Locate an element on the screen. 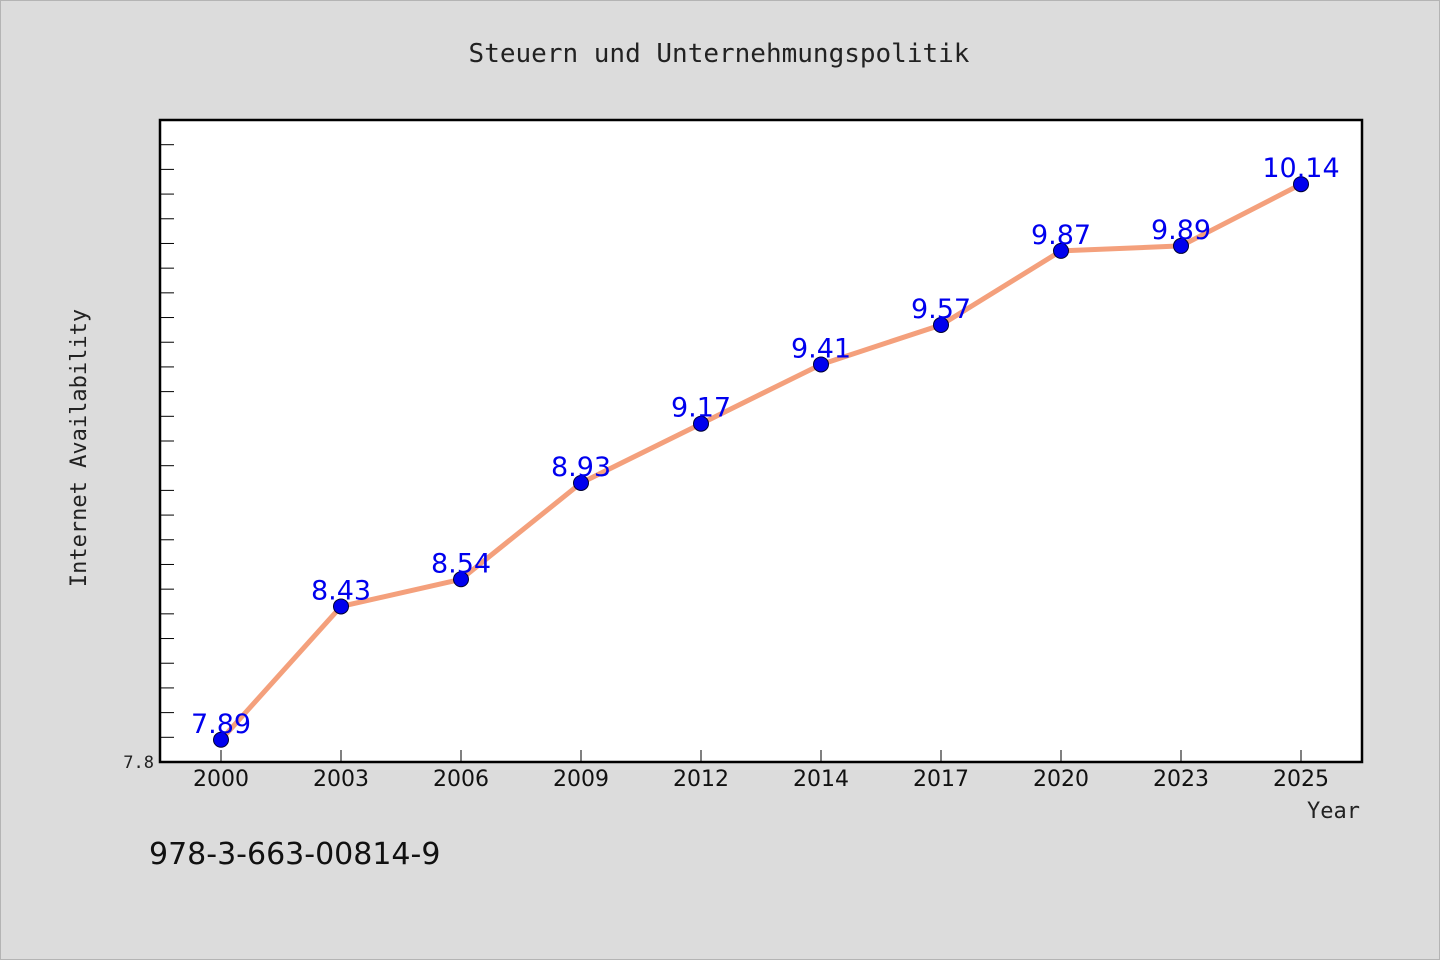  x-axis-tick-labels: 2000 2003 2006 2009 2012 2014 2017 2020 2023 2025 is located at coordinates (761, 779).